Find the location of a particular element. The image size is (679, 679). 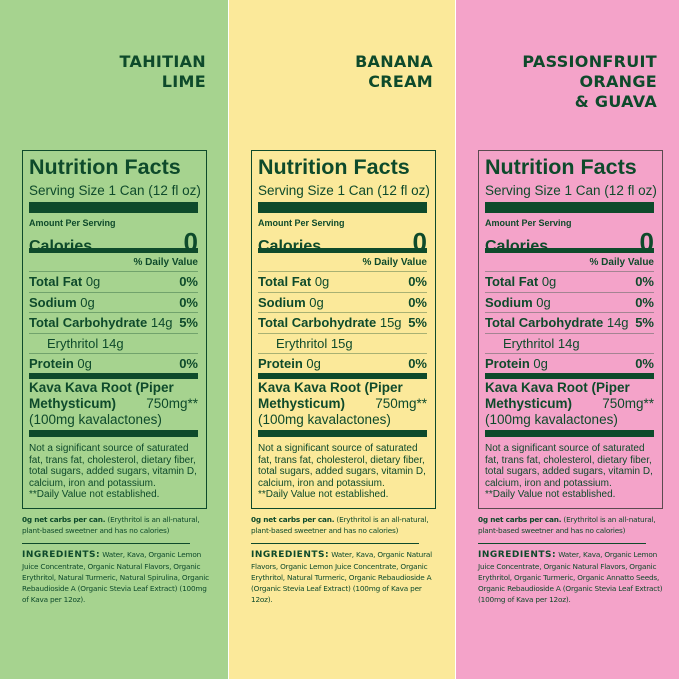

total-carbohydrate-row: Total Carbohydrate 15g 5% is located at coordinates (342, 322).